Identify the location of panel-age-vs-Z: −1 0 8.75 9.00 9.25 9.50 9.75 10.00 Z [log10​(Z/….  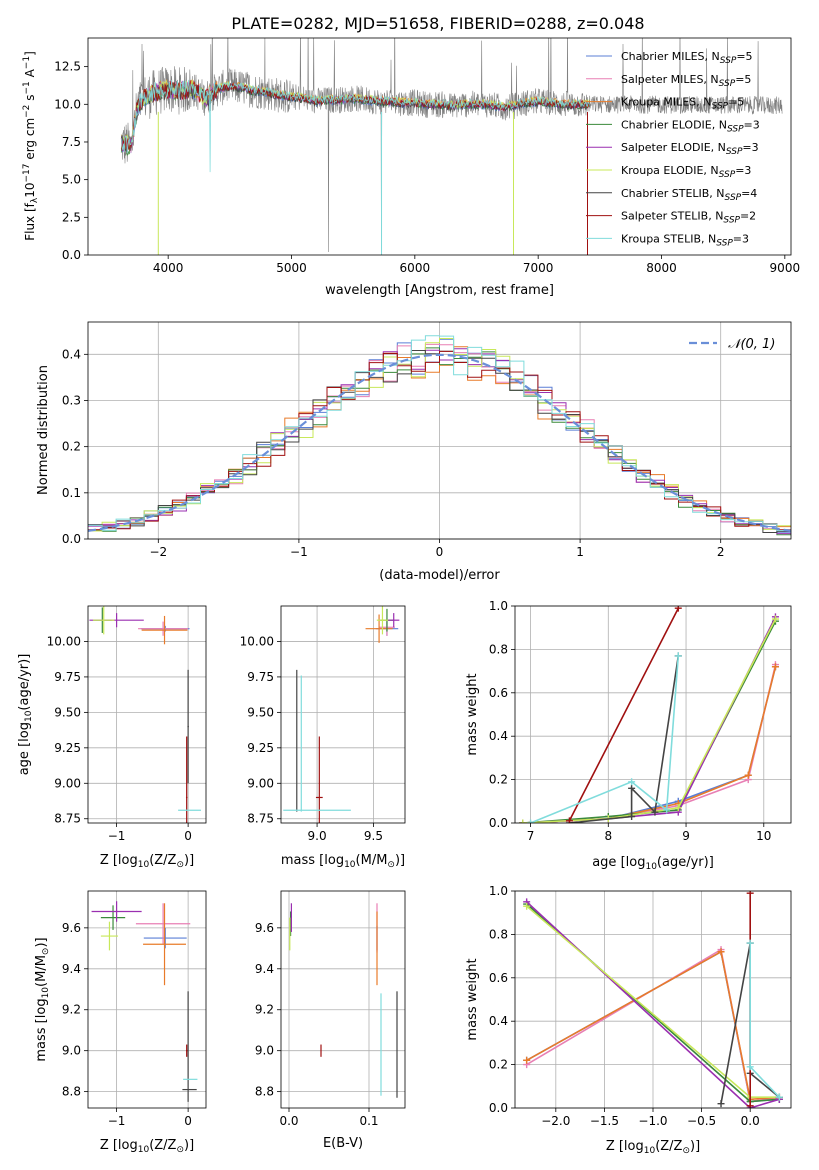
(112, 737).